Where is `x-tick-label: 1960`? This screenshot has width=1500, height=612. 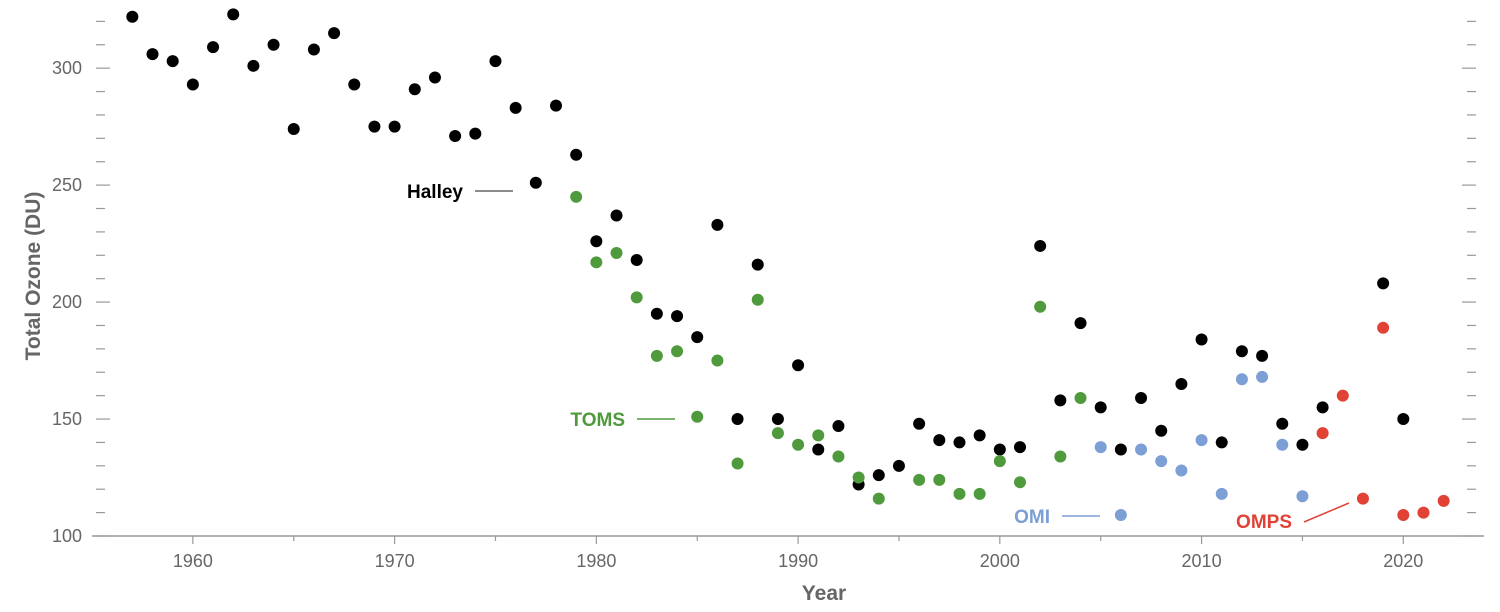
x-tick-label: 1960 is located at coordinates (193, 561).